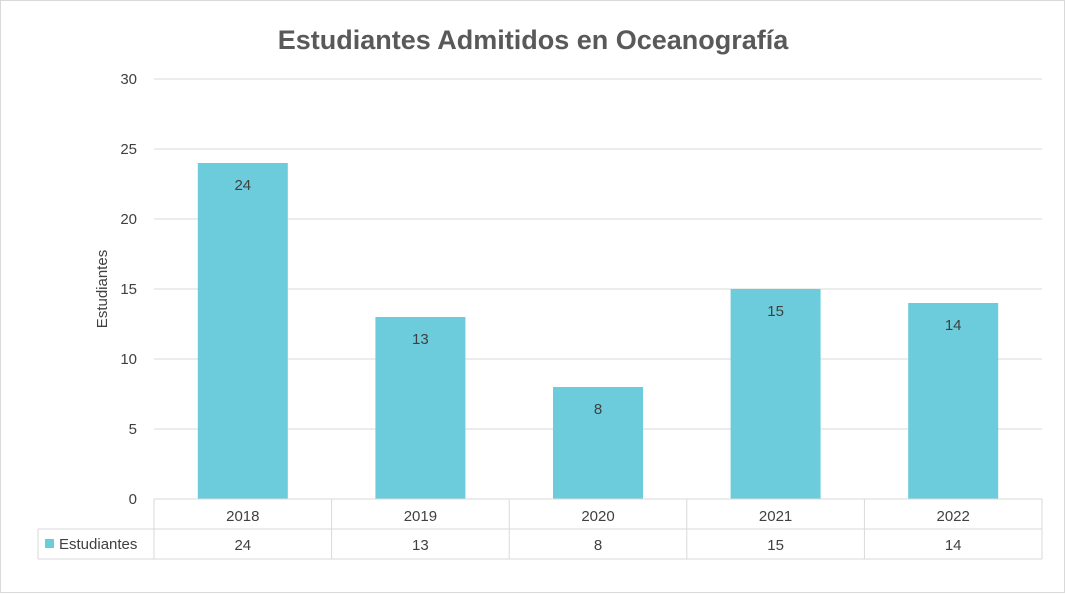 This screenshot has width=1065, height=594. What do you see at coordinates (128, 79) in the screenshot?
I see `y-tick-label: 30` at bounding box center [128, 79].